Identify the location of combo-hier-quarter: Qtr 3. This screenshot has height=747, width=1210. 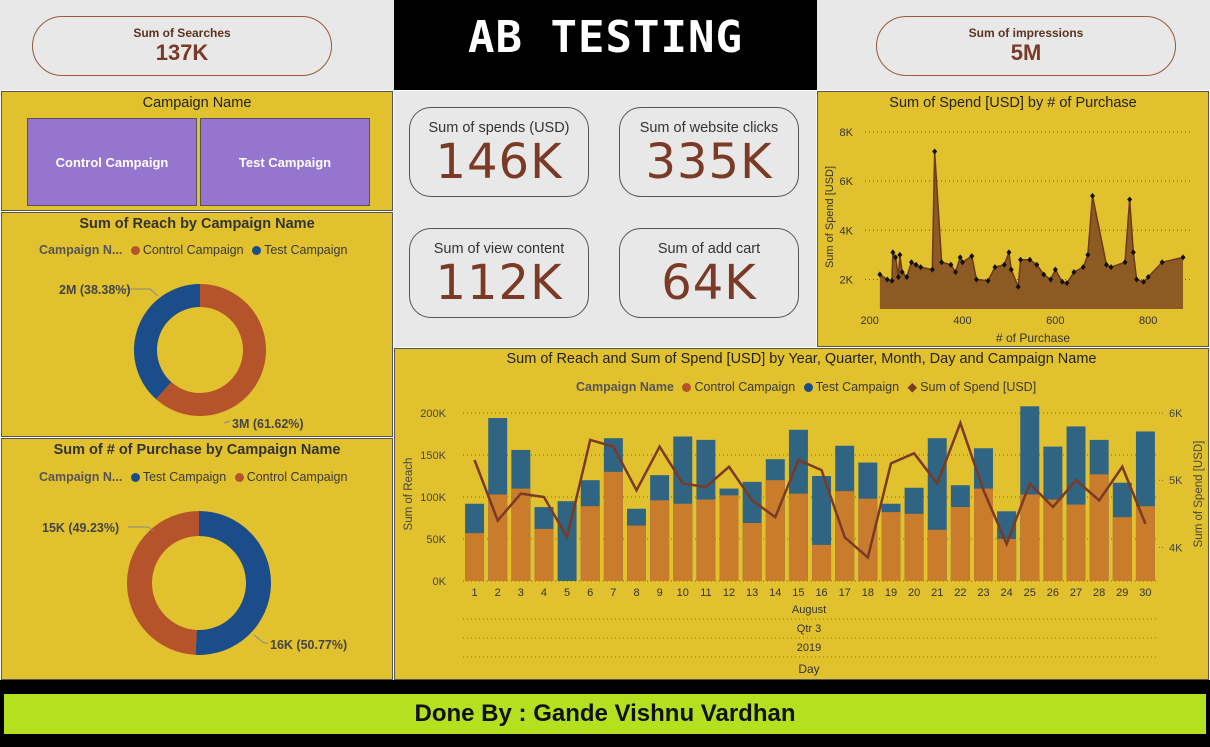
(809, 629).